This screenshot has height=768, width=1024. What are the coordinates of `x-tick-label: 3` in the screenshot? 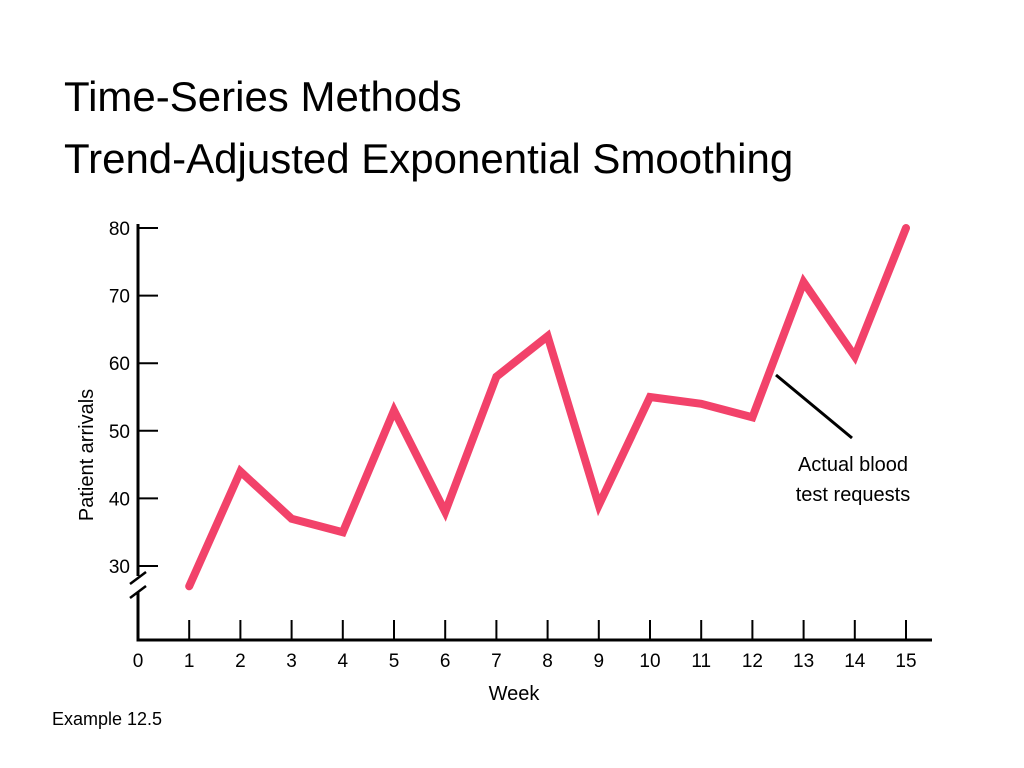 It's located at (291, 661).